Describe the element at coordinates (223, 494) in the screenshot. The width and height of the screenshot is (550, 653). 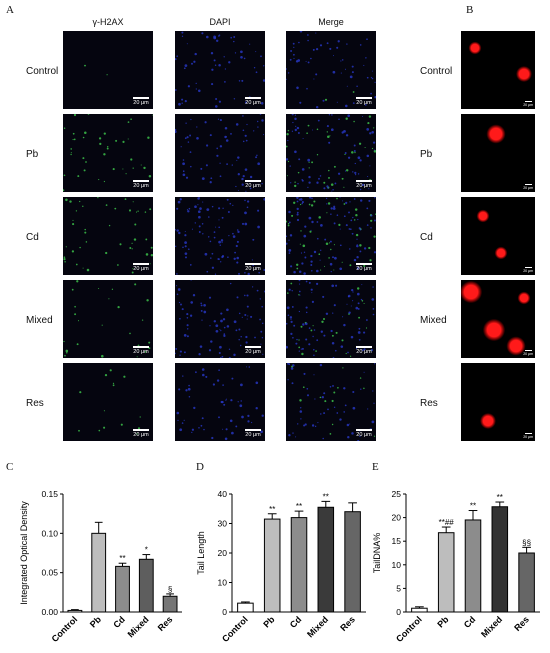
I see `y-tick-label: 40` at that location.